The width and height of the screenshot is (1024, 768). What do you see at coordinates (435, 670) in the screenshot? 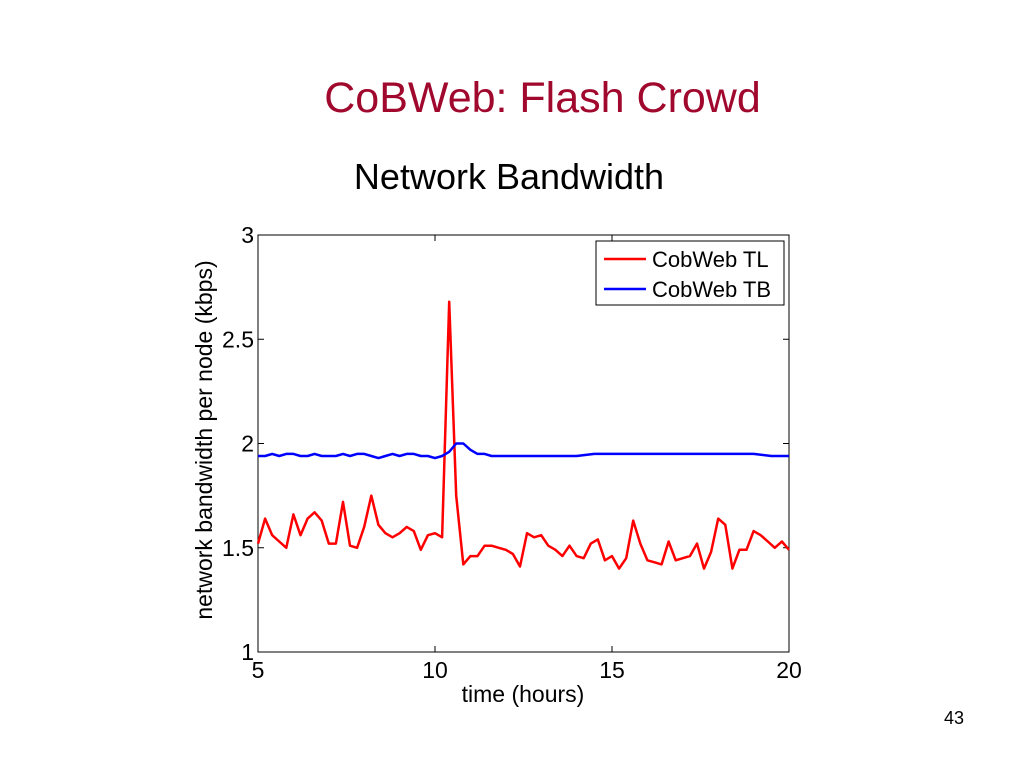
I see `x-tick-label: 10` at bounding box center [435, 670].